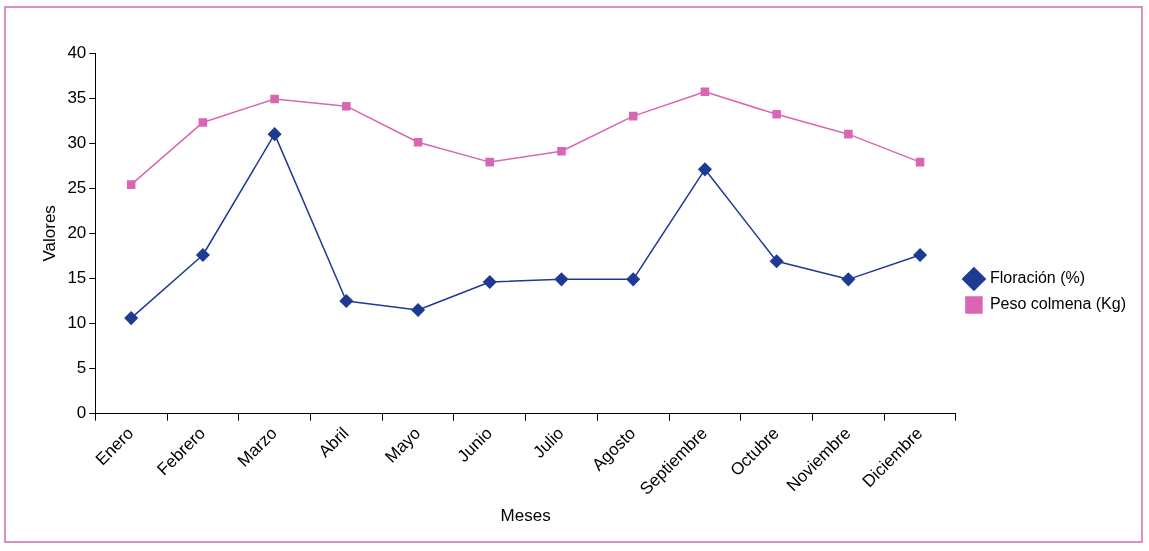 This screenshot has width=1149, height=551. I want to click on x-axis-title: Meses, so click(525, 516).